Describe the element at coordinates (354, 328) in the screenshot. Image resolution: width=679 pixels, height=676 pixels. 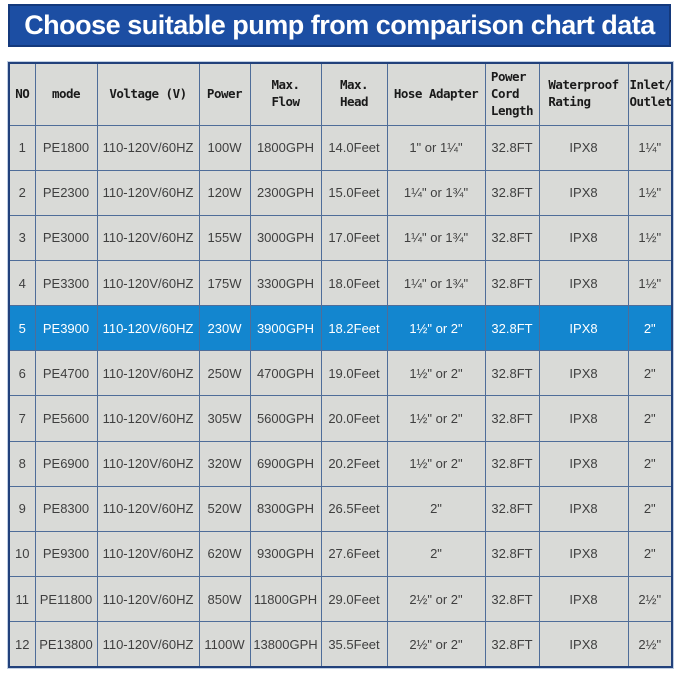
I see `cell-head: 18.2Feet` at that location.